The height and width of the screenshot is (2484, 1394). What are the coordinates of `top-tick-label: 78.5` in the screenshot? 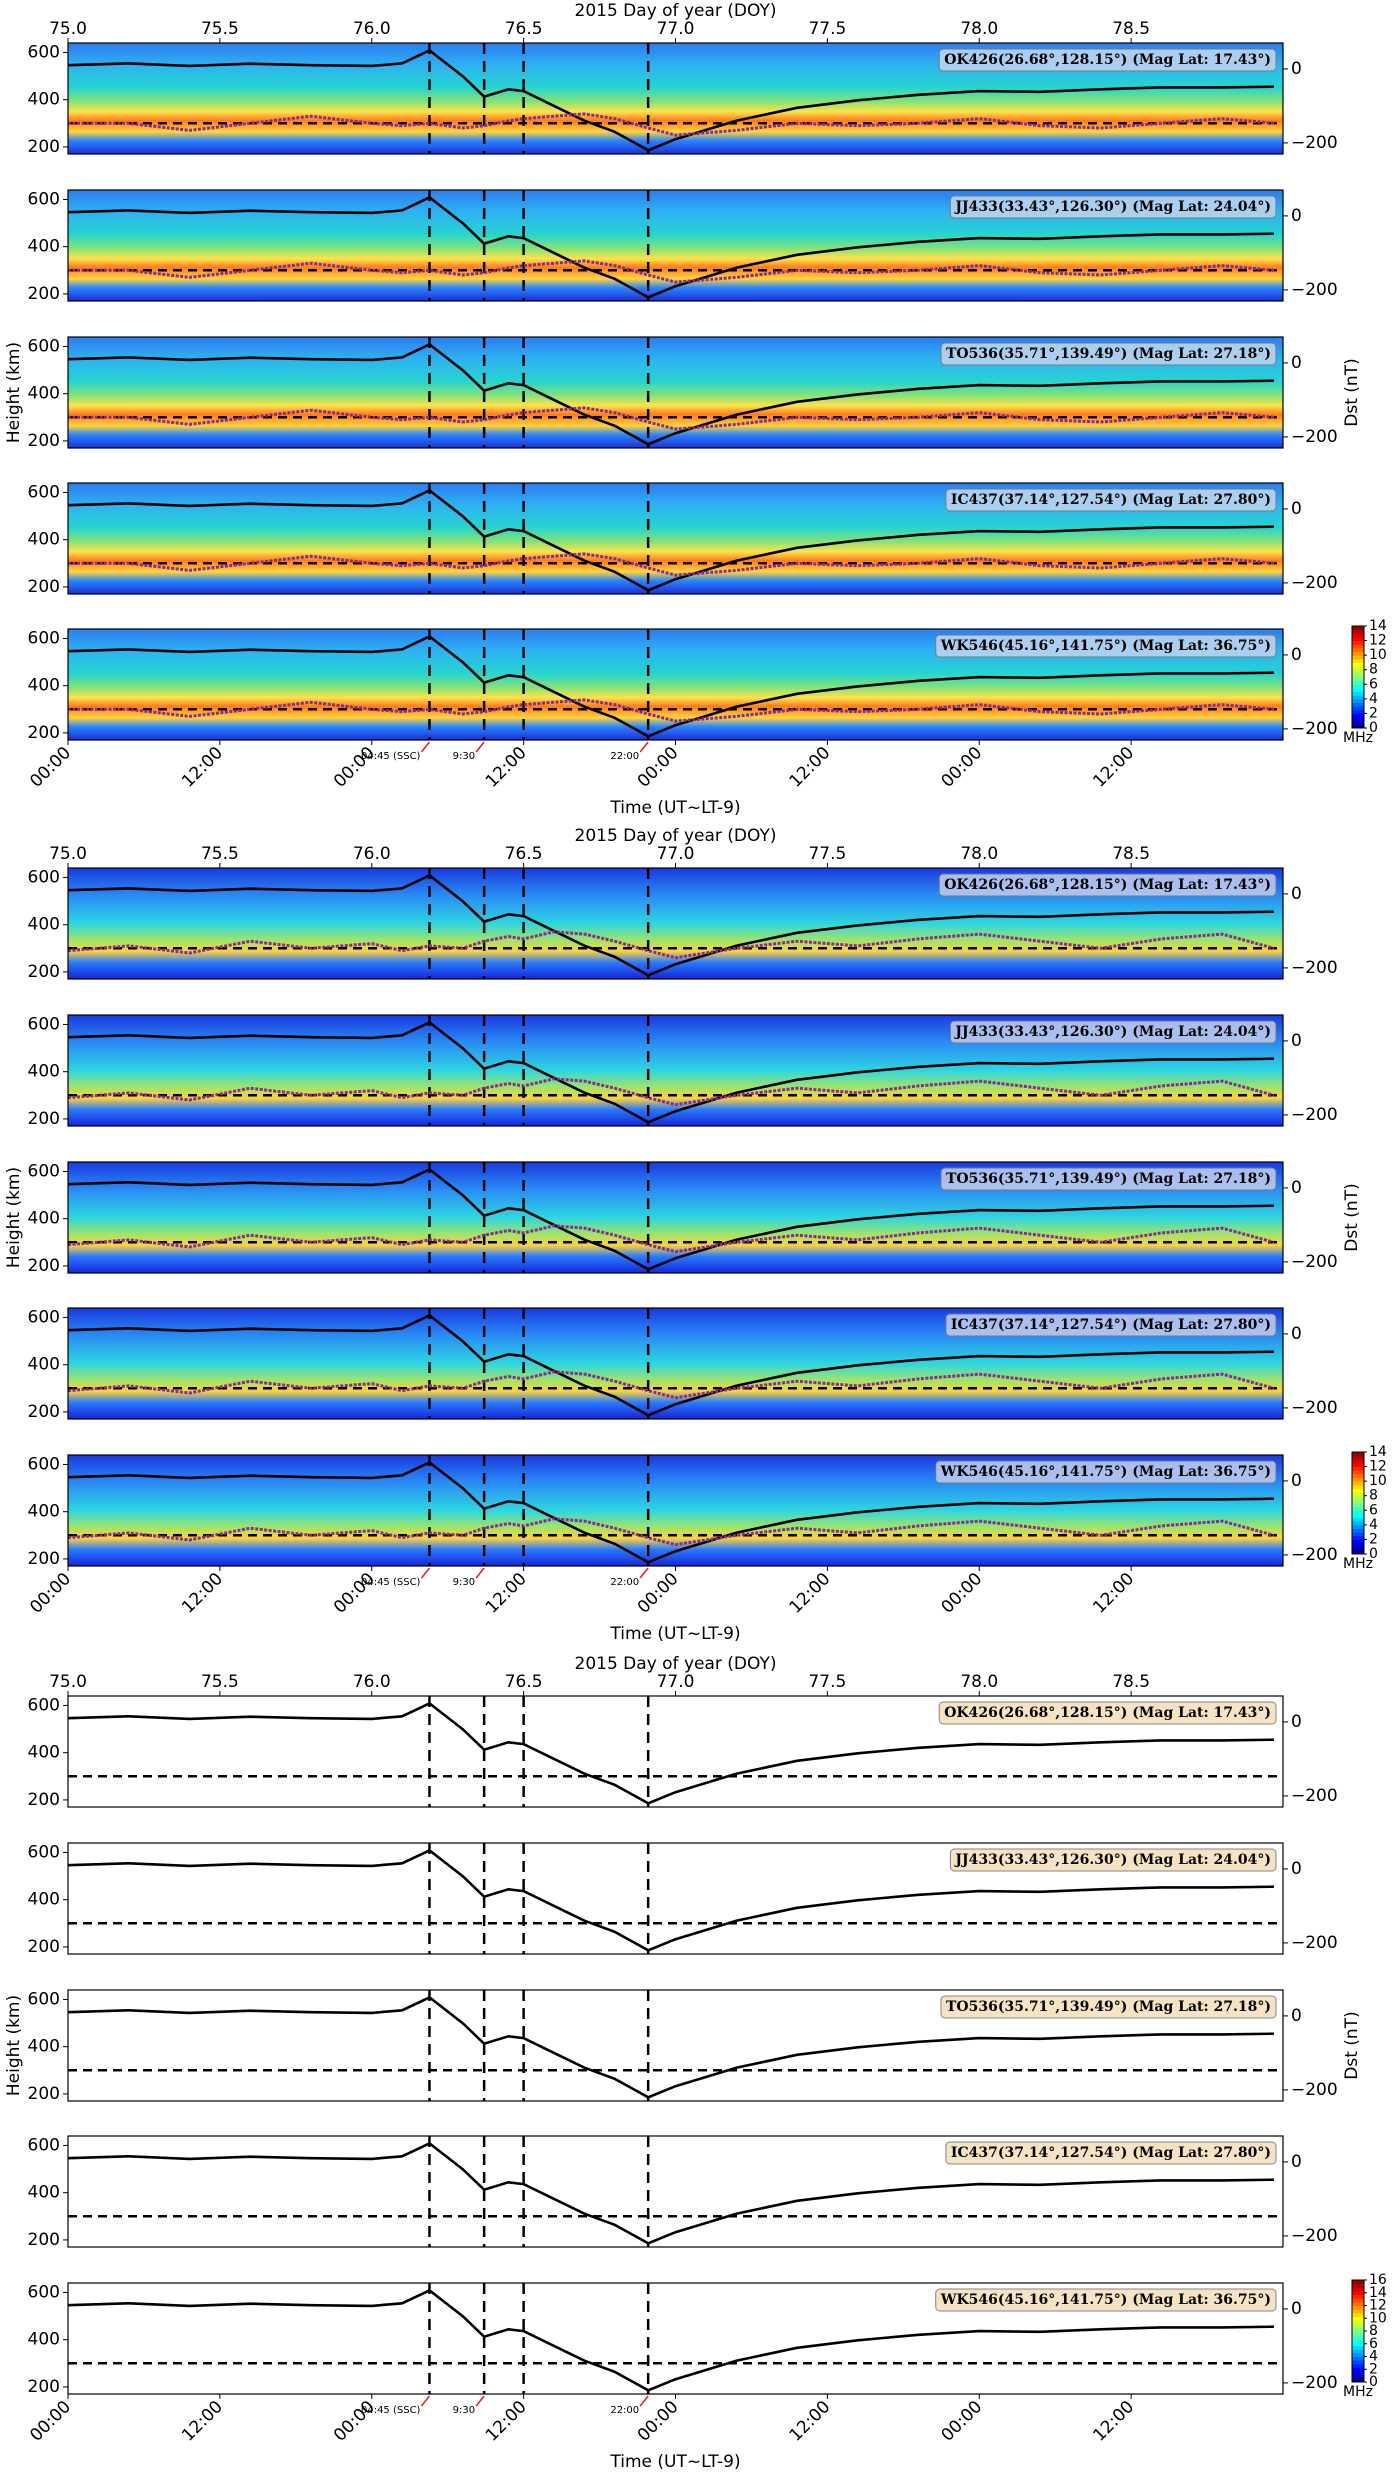 It's located at (1131, 1682).